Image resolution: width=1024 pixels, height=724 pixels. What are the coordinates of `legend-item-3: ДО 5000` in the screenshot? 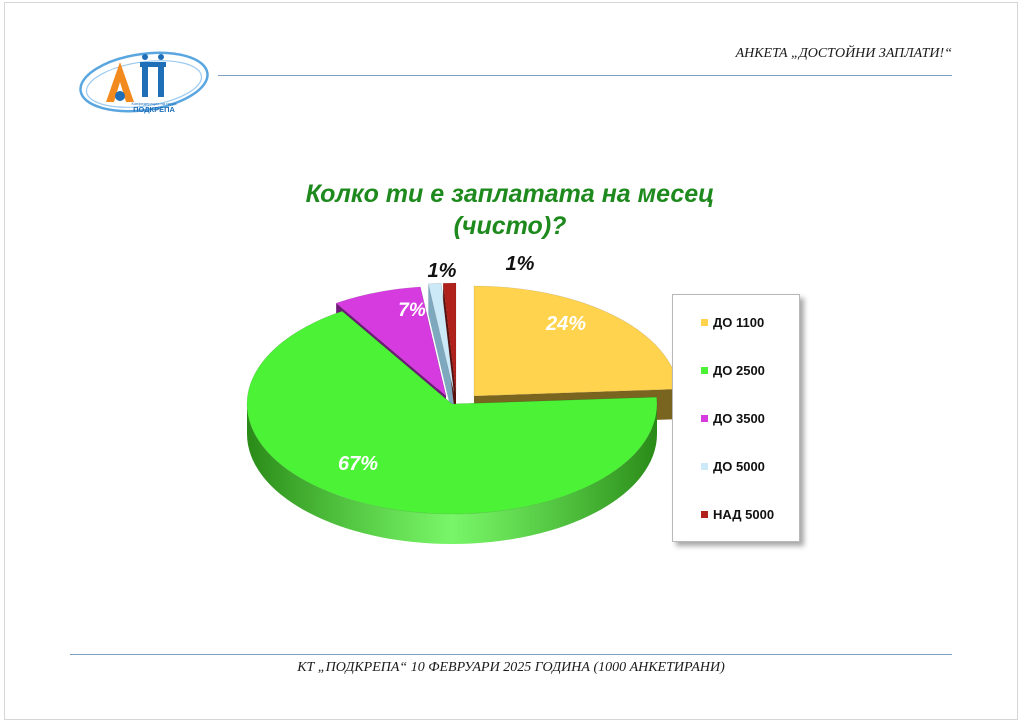 It's located at (733, 466).